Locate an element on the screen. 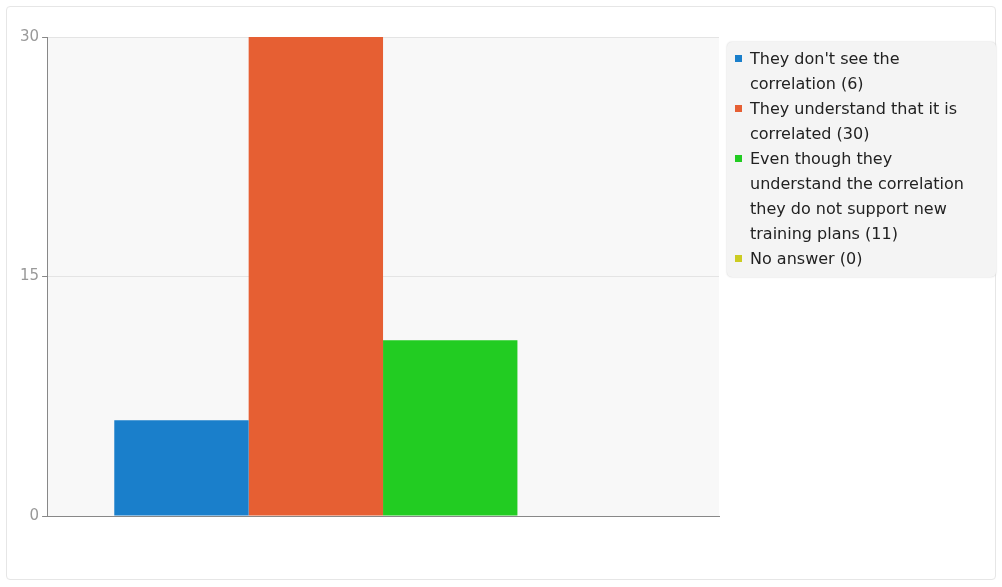 Image resolution: width=1002 pixels, height=587 pixels. y-tick-label: 15 is located at coordinates (29, 275).